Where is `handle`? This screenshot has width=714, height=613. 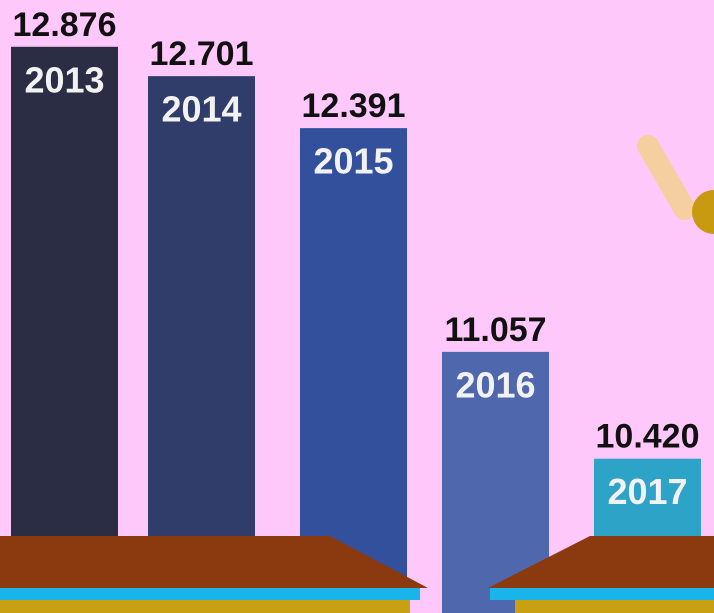 handle is located at coordinates (703, 212).